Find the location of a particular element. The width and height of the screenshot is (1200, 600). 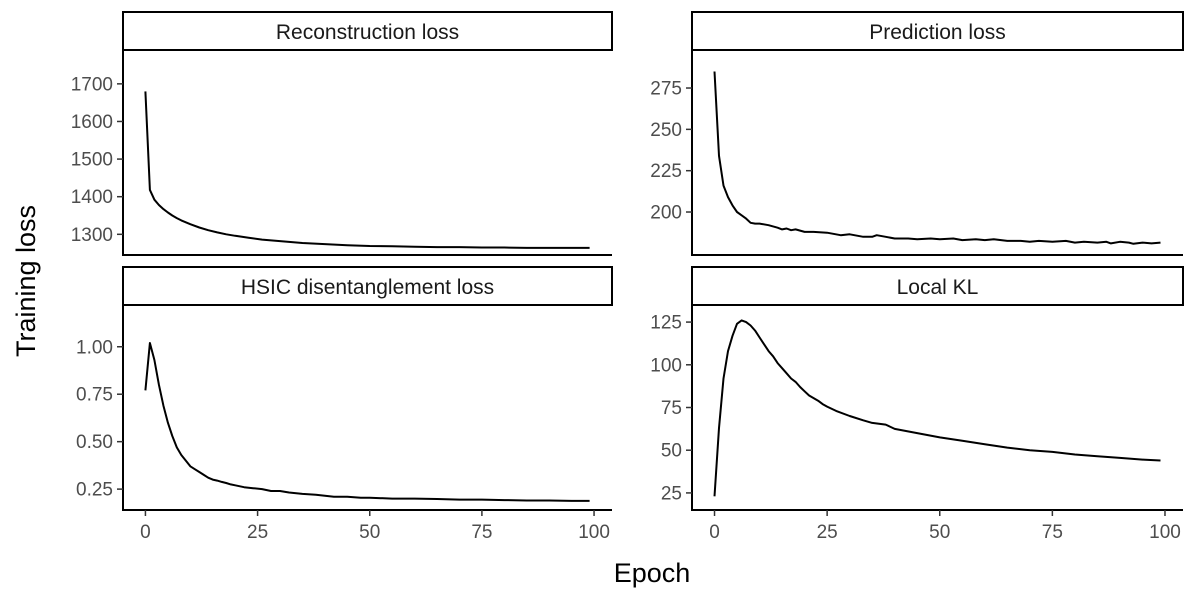

y-tick-label: 1300 is located at coordinates (92, 235).